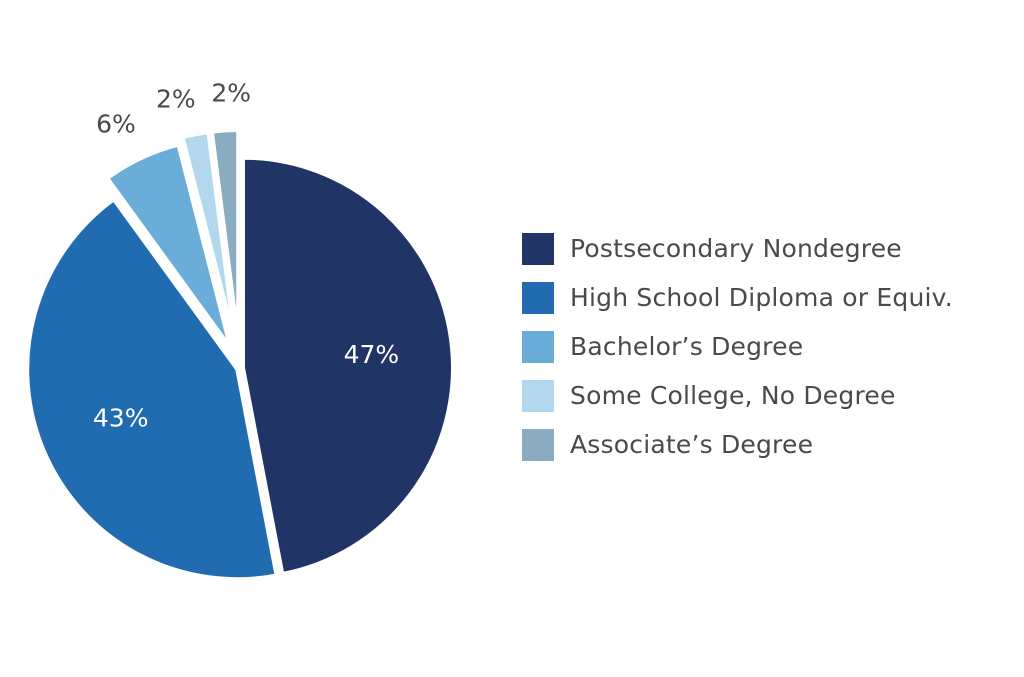 The image size is (1024, 677). I want to click on legend-label: Bachelor’s Degree, so click(687, 346).